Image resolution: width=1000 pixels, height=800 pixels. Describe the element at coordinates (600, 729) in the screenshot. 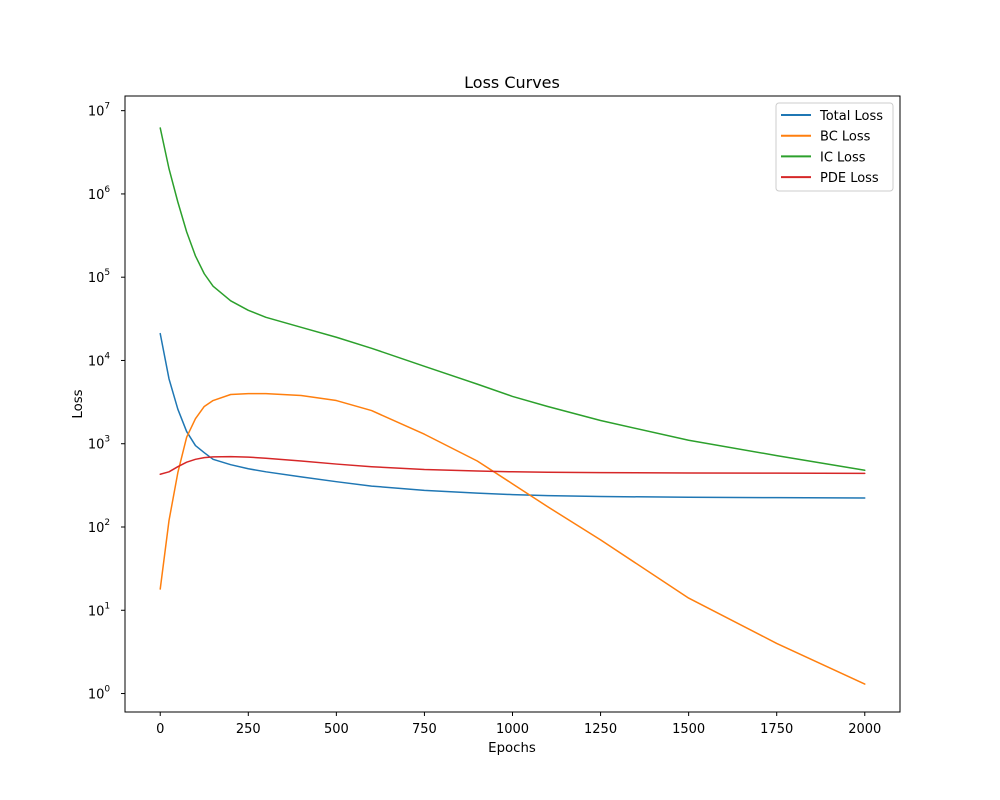

I see `x-tick-label: 1250` at that location.